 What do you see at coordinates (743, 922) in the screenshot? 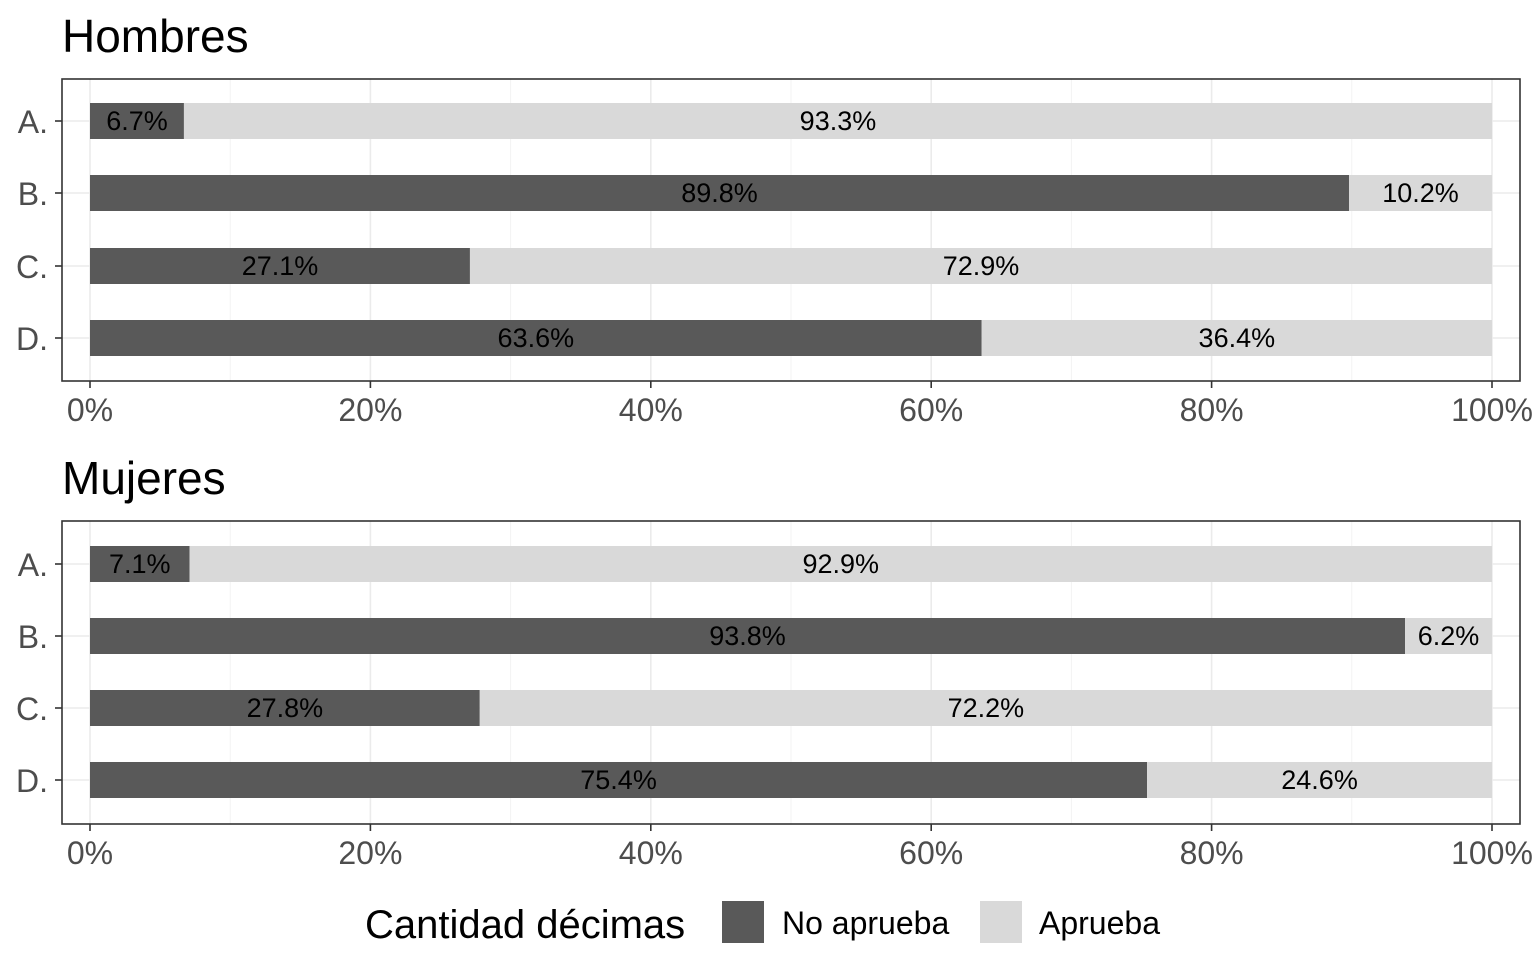
I see `legend-key-no-aprueba` at bounding box center [743, 922].